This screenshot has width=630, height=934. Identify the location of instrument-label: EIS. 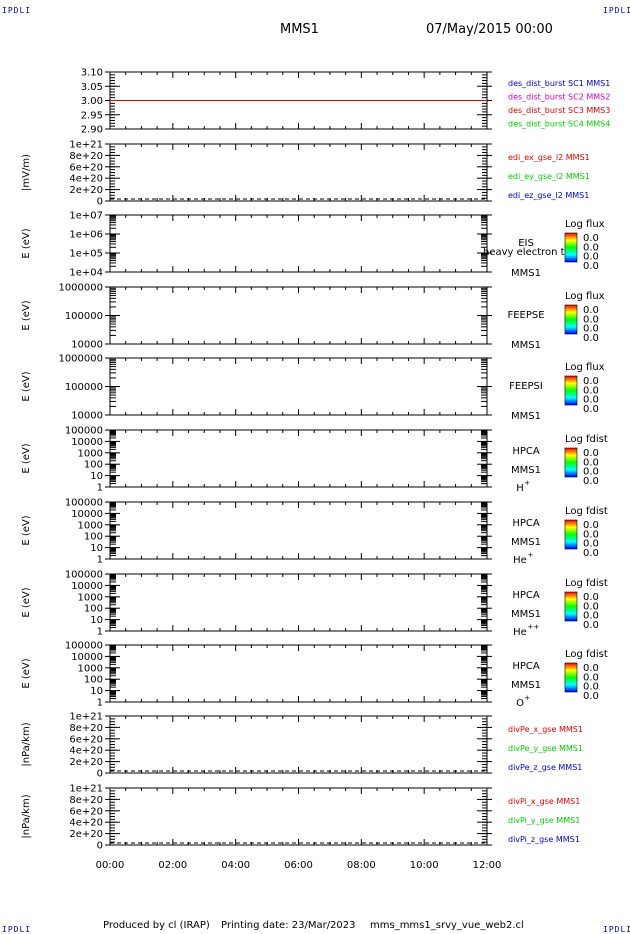
(526, 243).